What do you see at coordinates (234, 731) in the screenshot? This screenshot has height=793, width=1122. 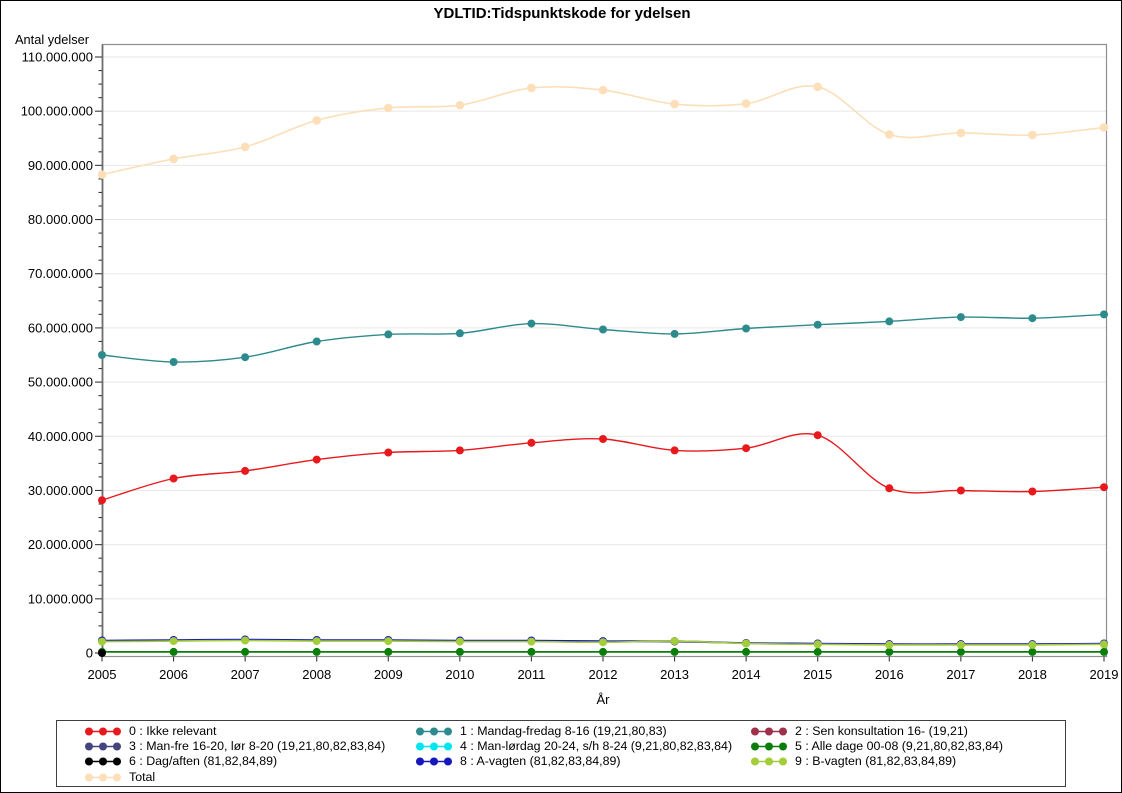 I see `legend-item-0: 0 : Ikke relevant` at bounding box center [234, 731].